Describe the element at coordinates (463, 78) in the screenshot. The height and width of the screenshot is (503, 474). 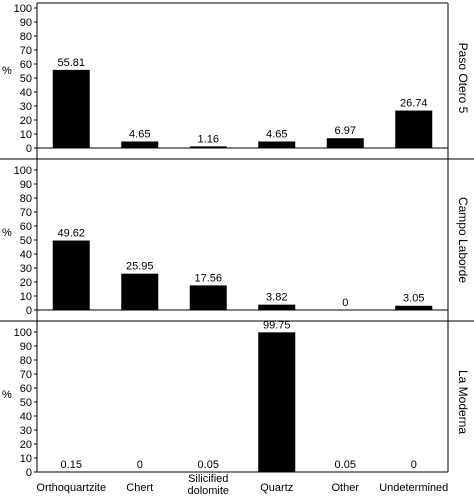
I see `panel-1-title: Paso Otero 5` at that location.